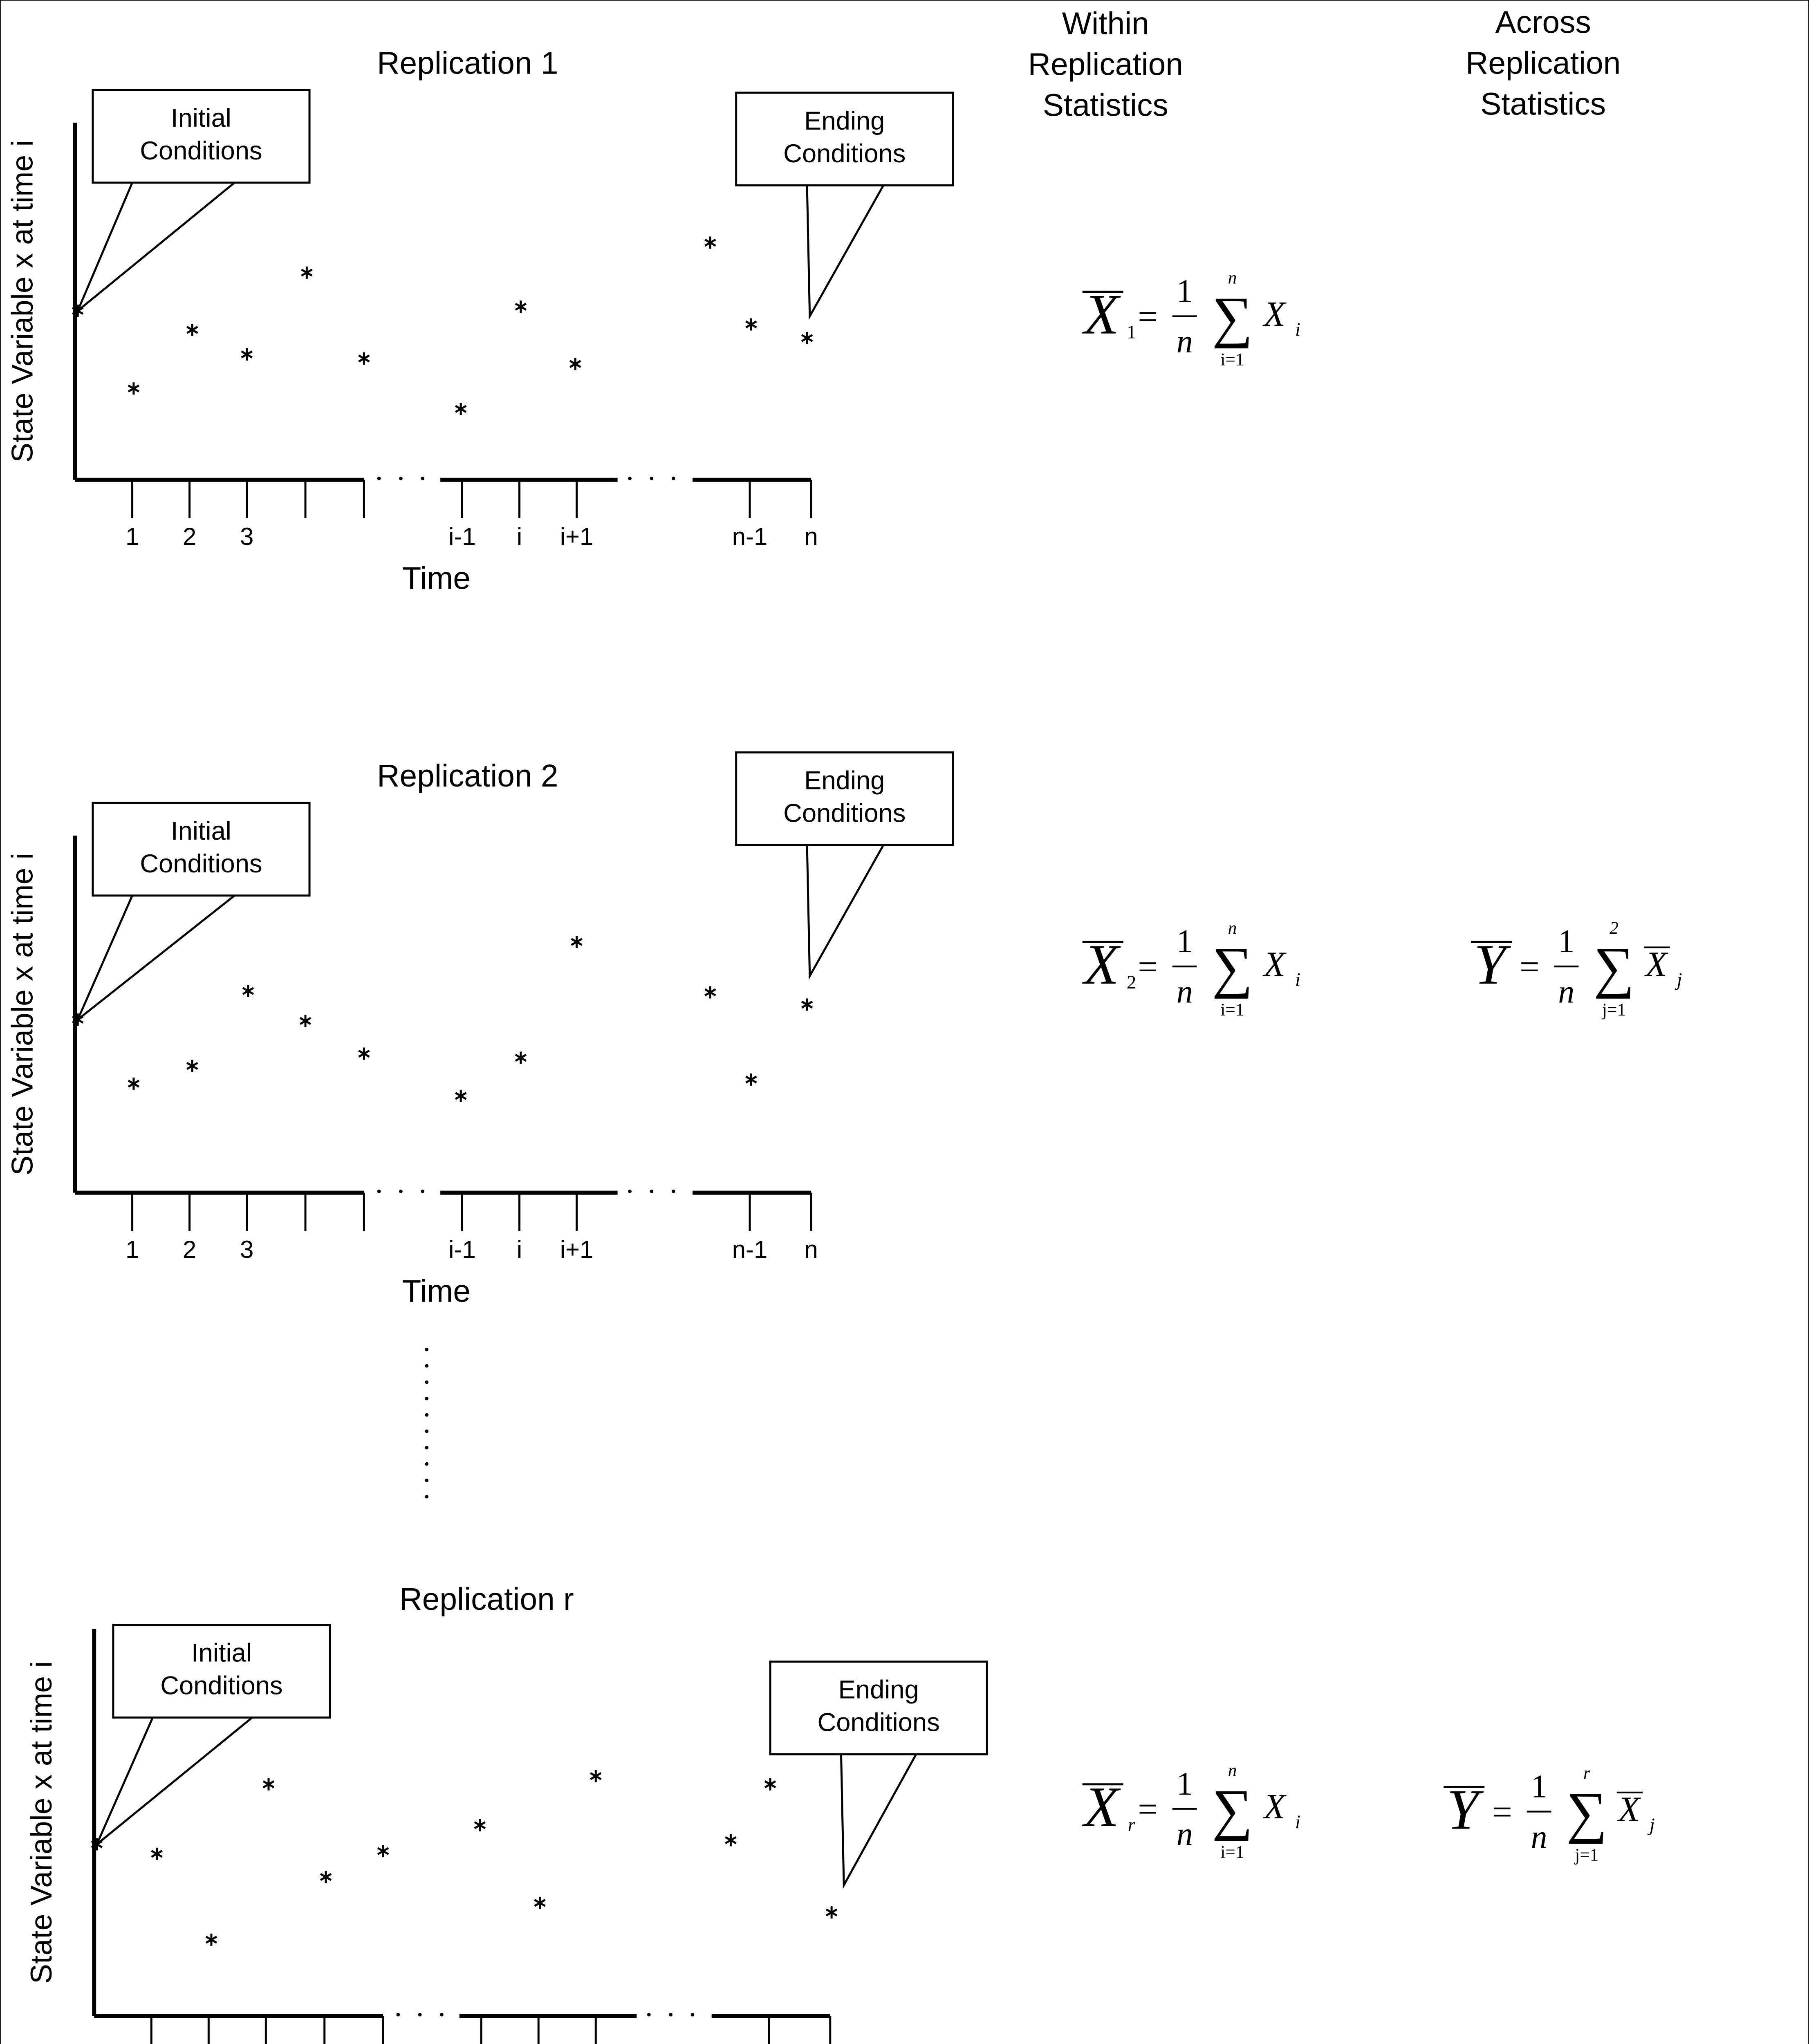 The width and height of the screenshot is (1809, 2044). Describe the element at coordinates (189, 537) in the screenshot. I see `tick-label: 2` at that location.